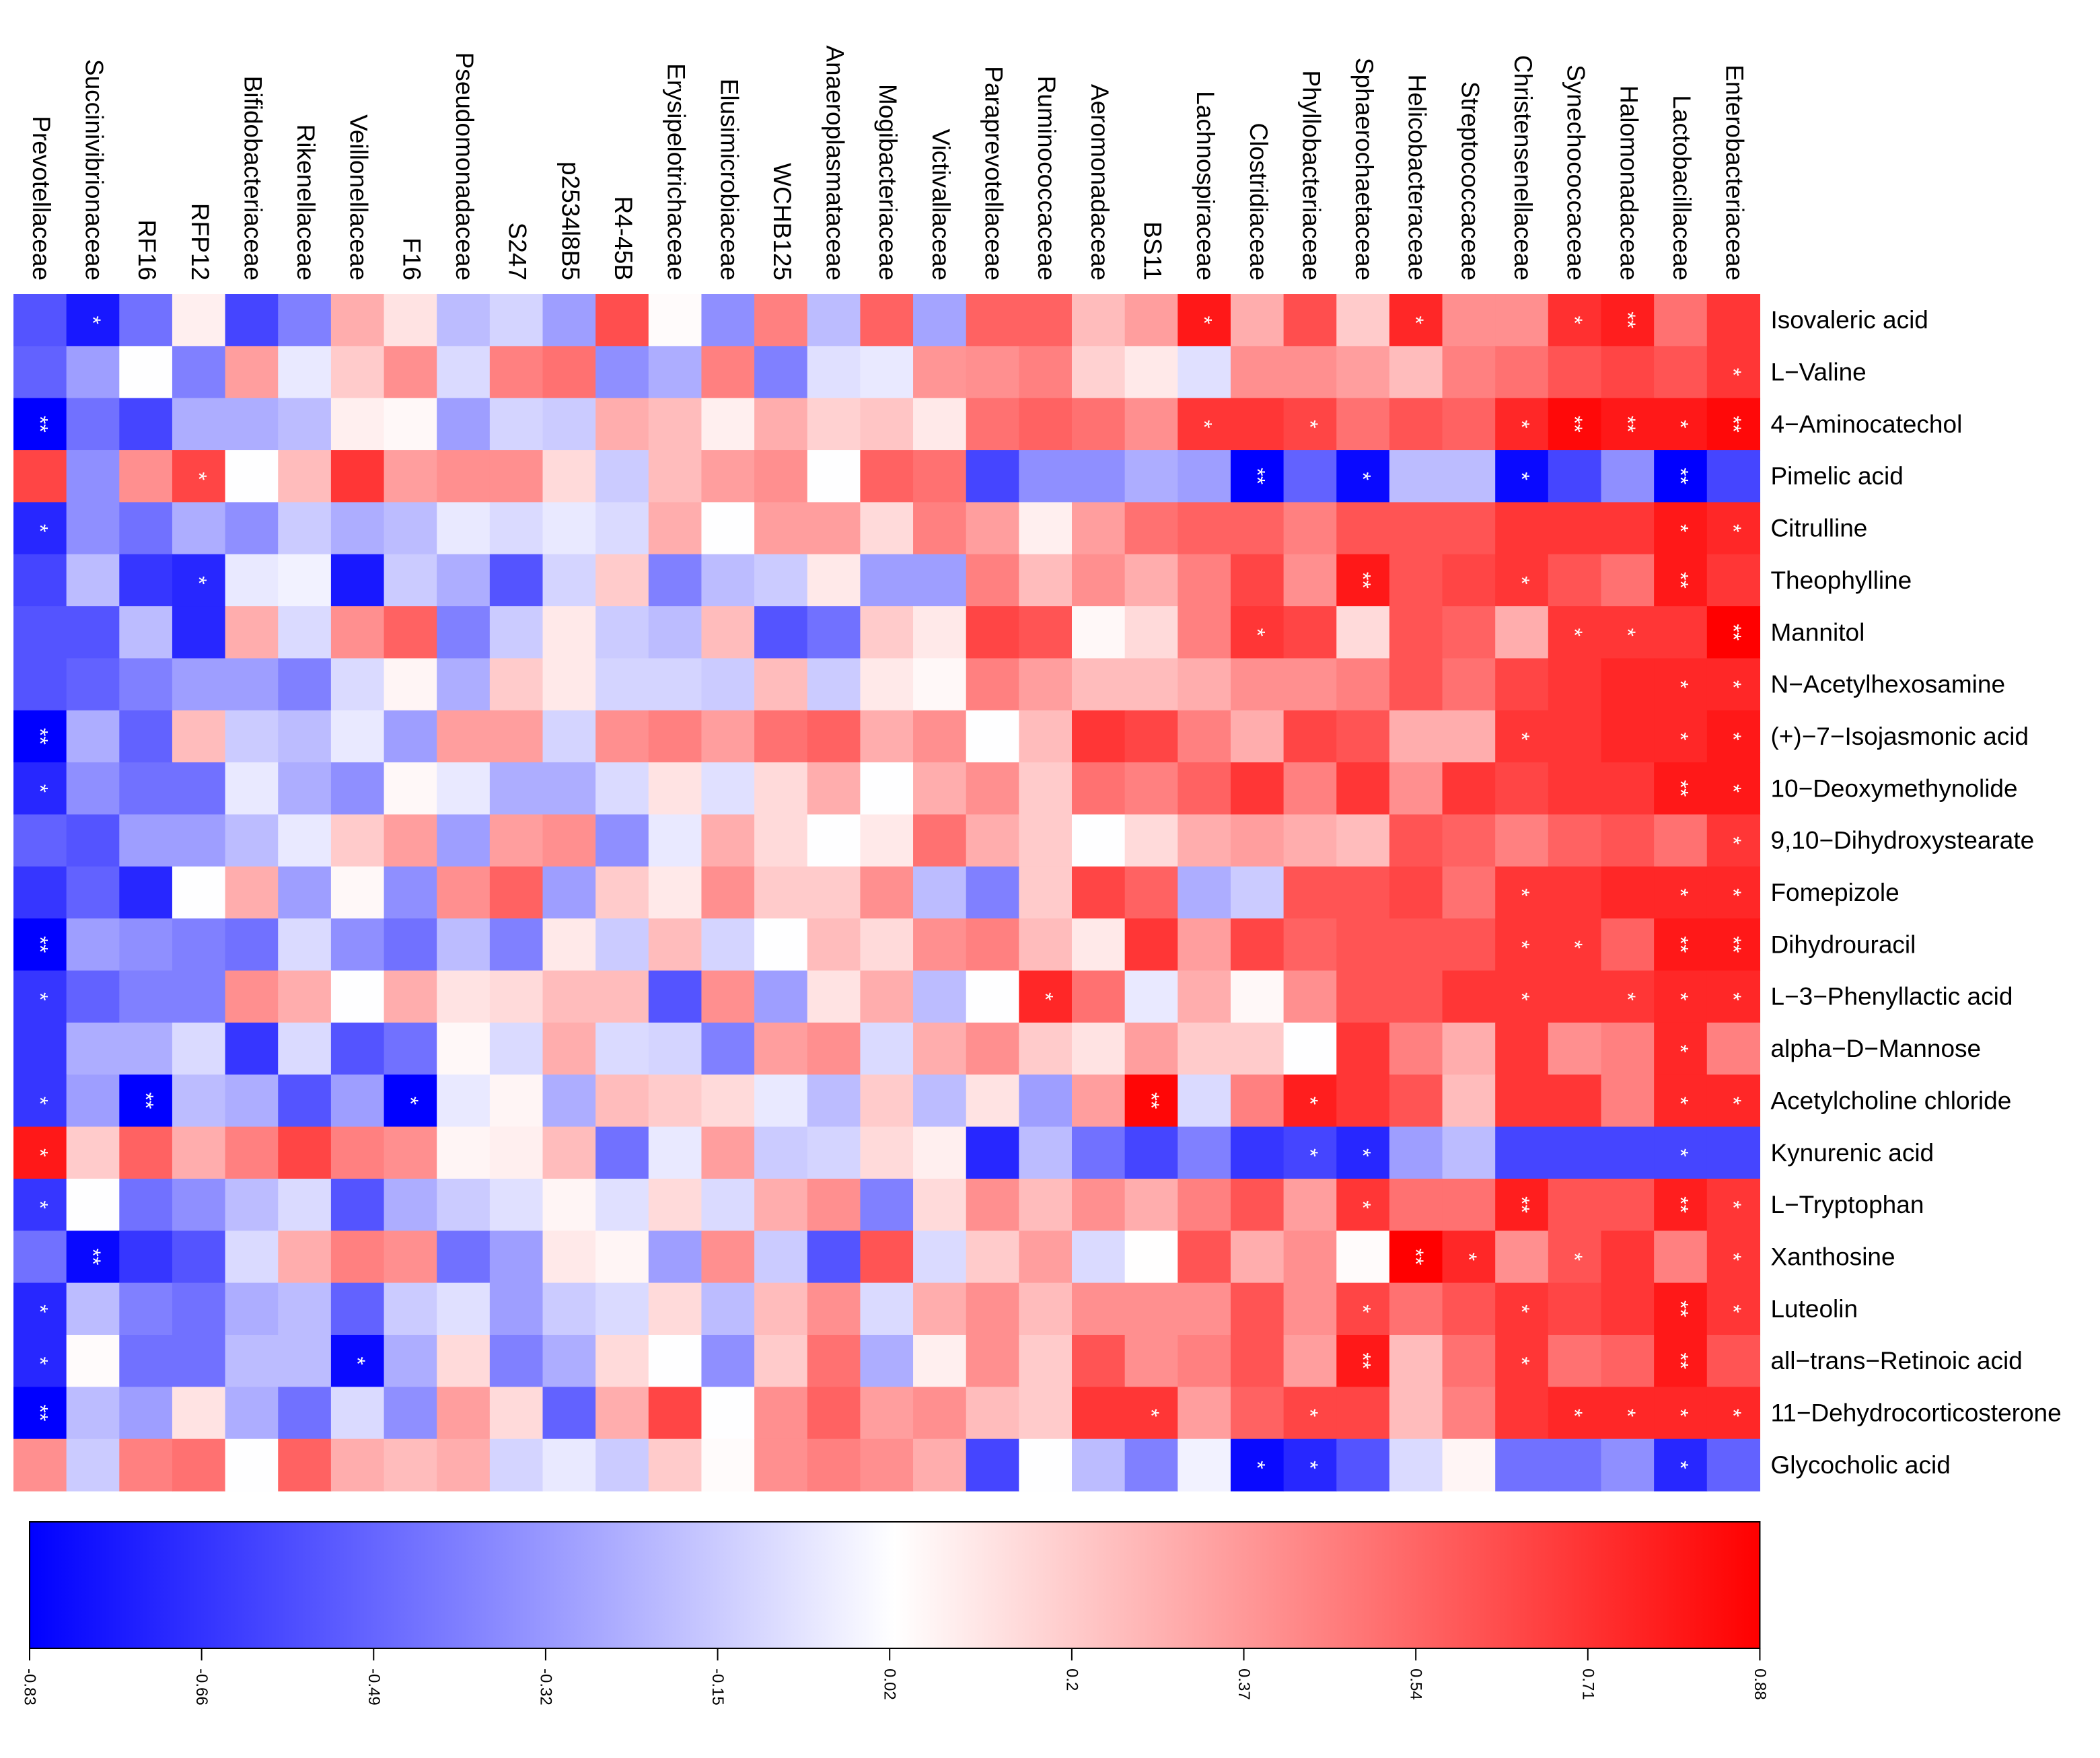 Image resolution: width=2100 pixels, height=1758 pixels. Describe the element at coordinates (836, 163) in the screenshot. I see `column-label: Anaeroplasmataceae` at that location.